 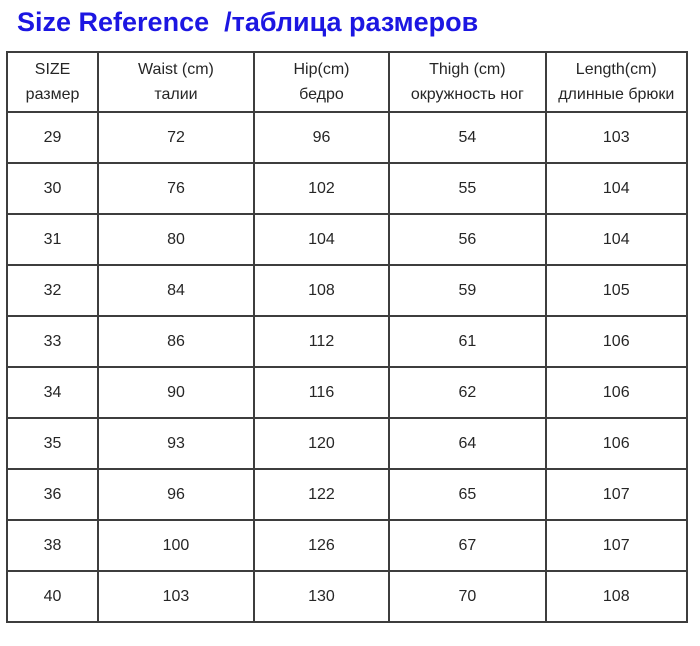 I want to click on column-header-en: Thigh (cm), so click(x=467, y=69).